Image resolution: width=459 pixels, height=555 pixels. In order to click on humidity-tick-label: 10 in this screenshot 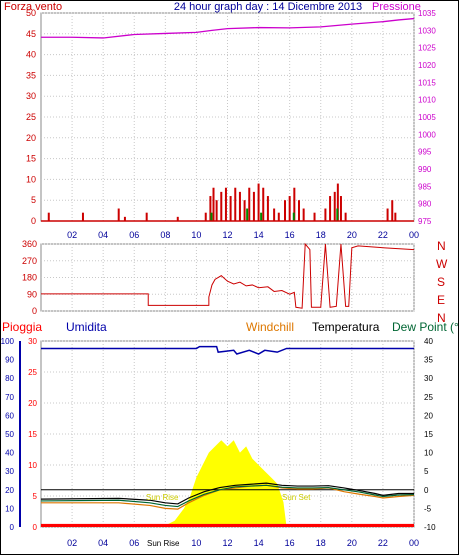, I will do `click(9, 508)`.